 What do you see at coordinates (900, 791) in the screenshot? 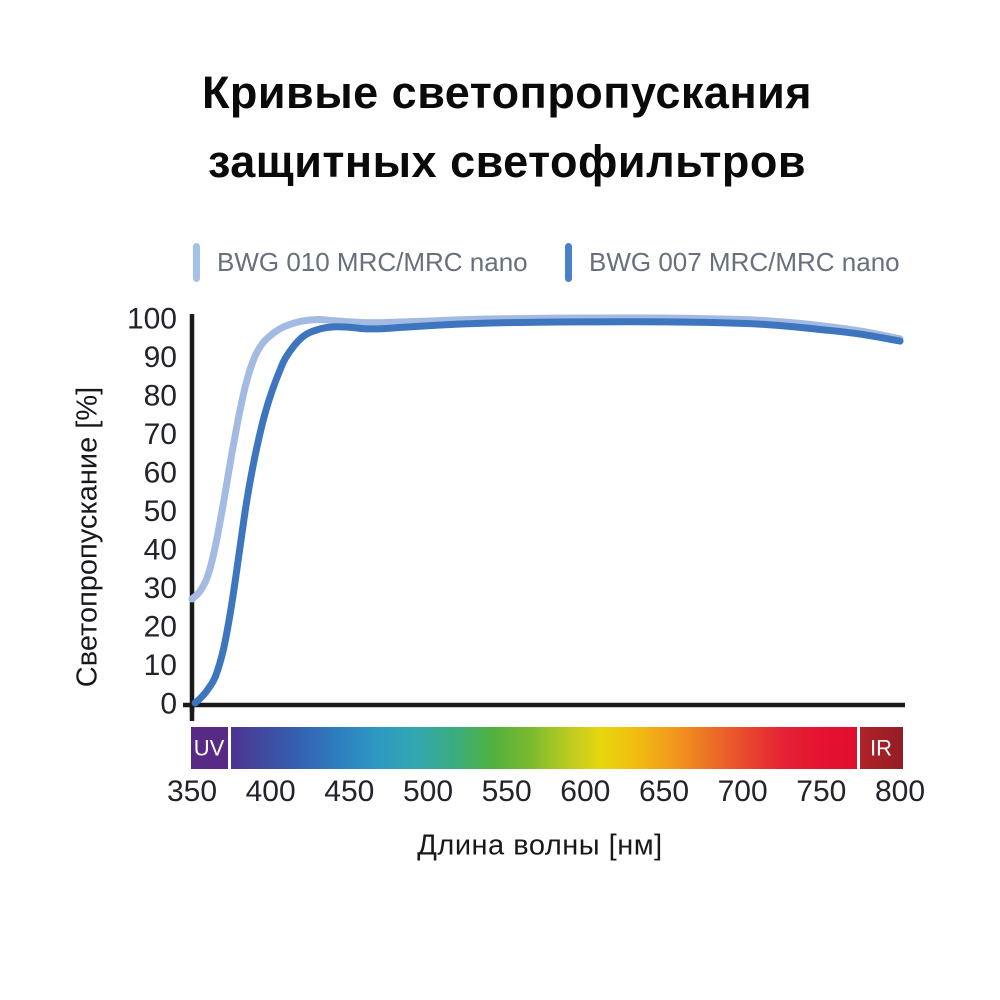
I see `x-tick-label: 800` at bounding box center [900, 791].